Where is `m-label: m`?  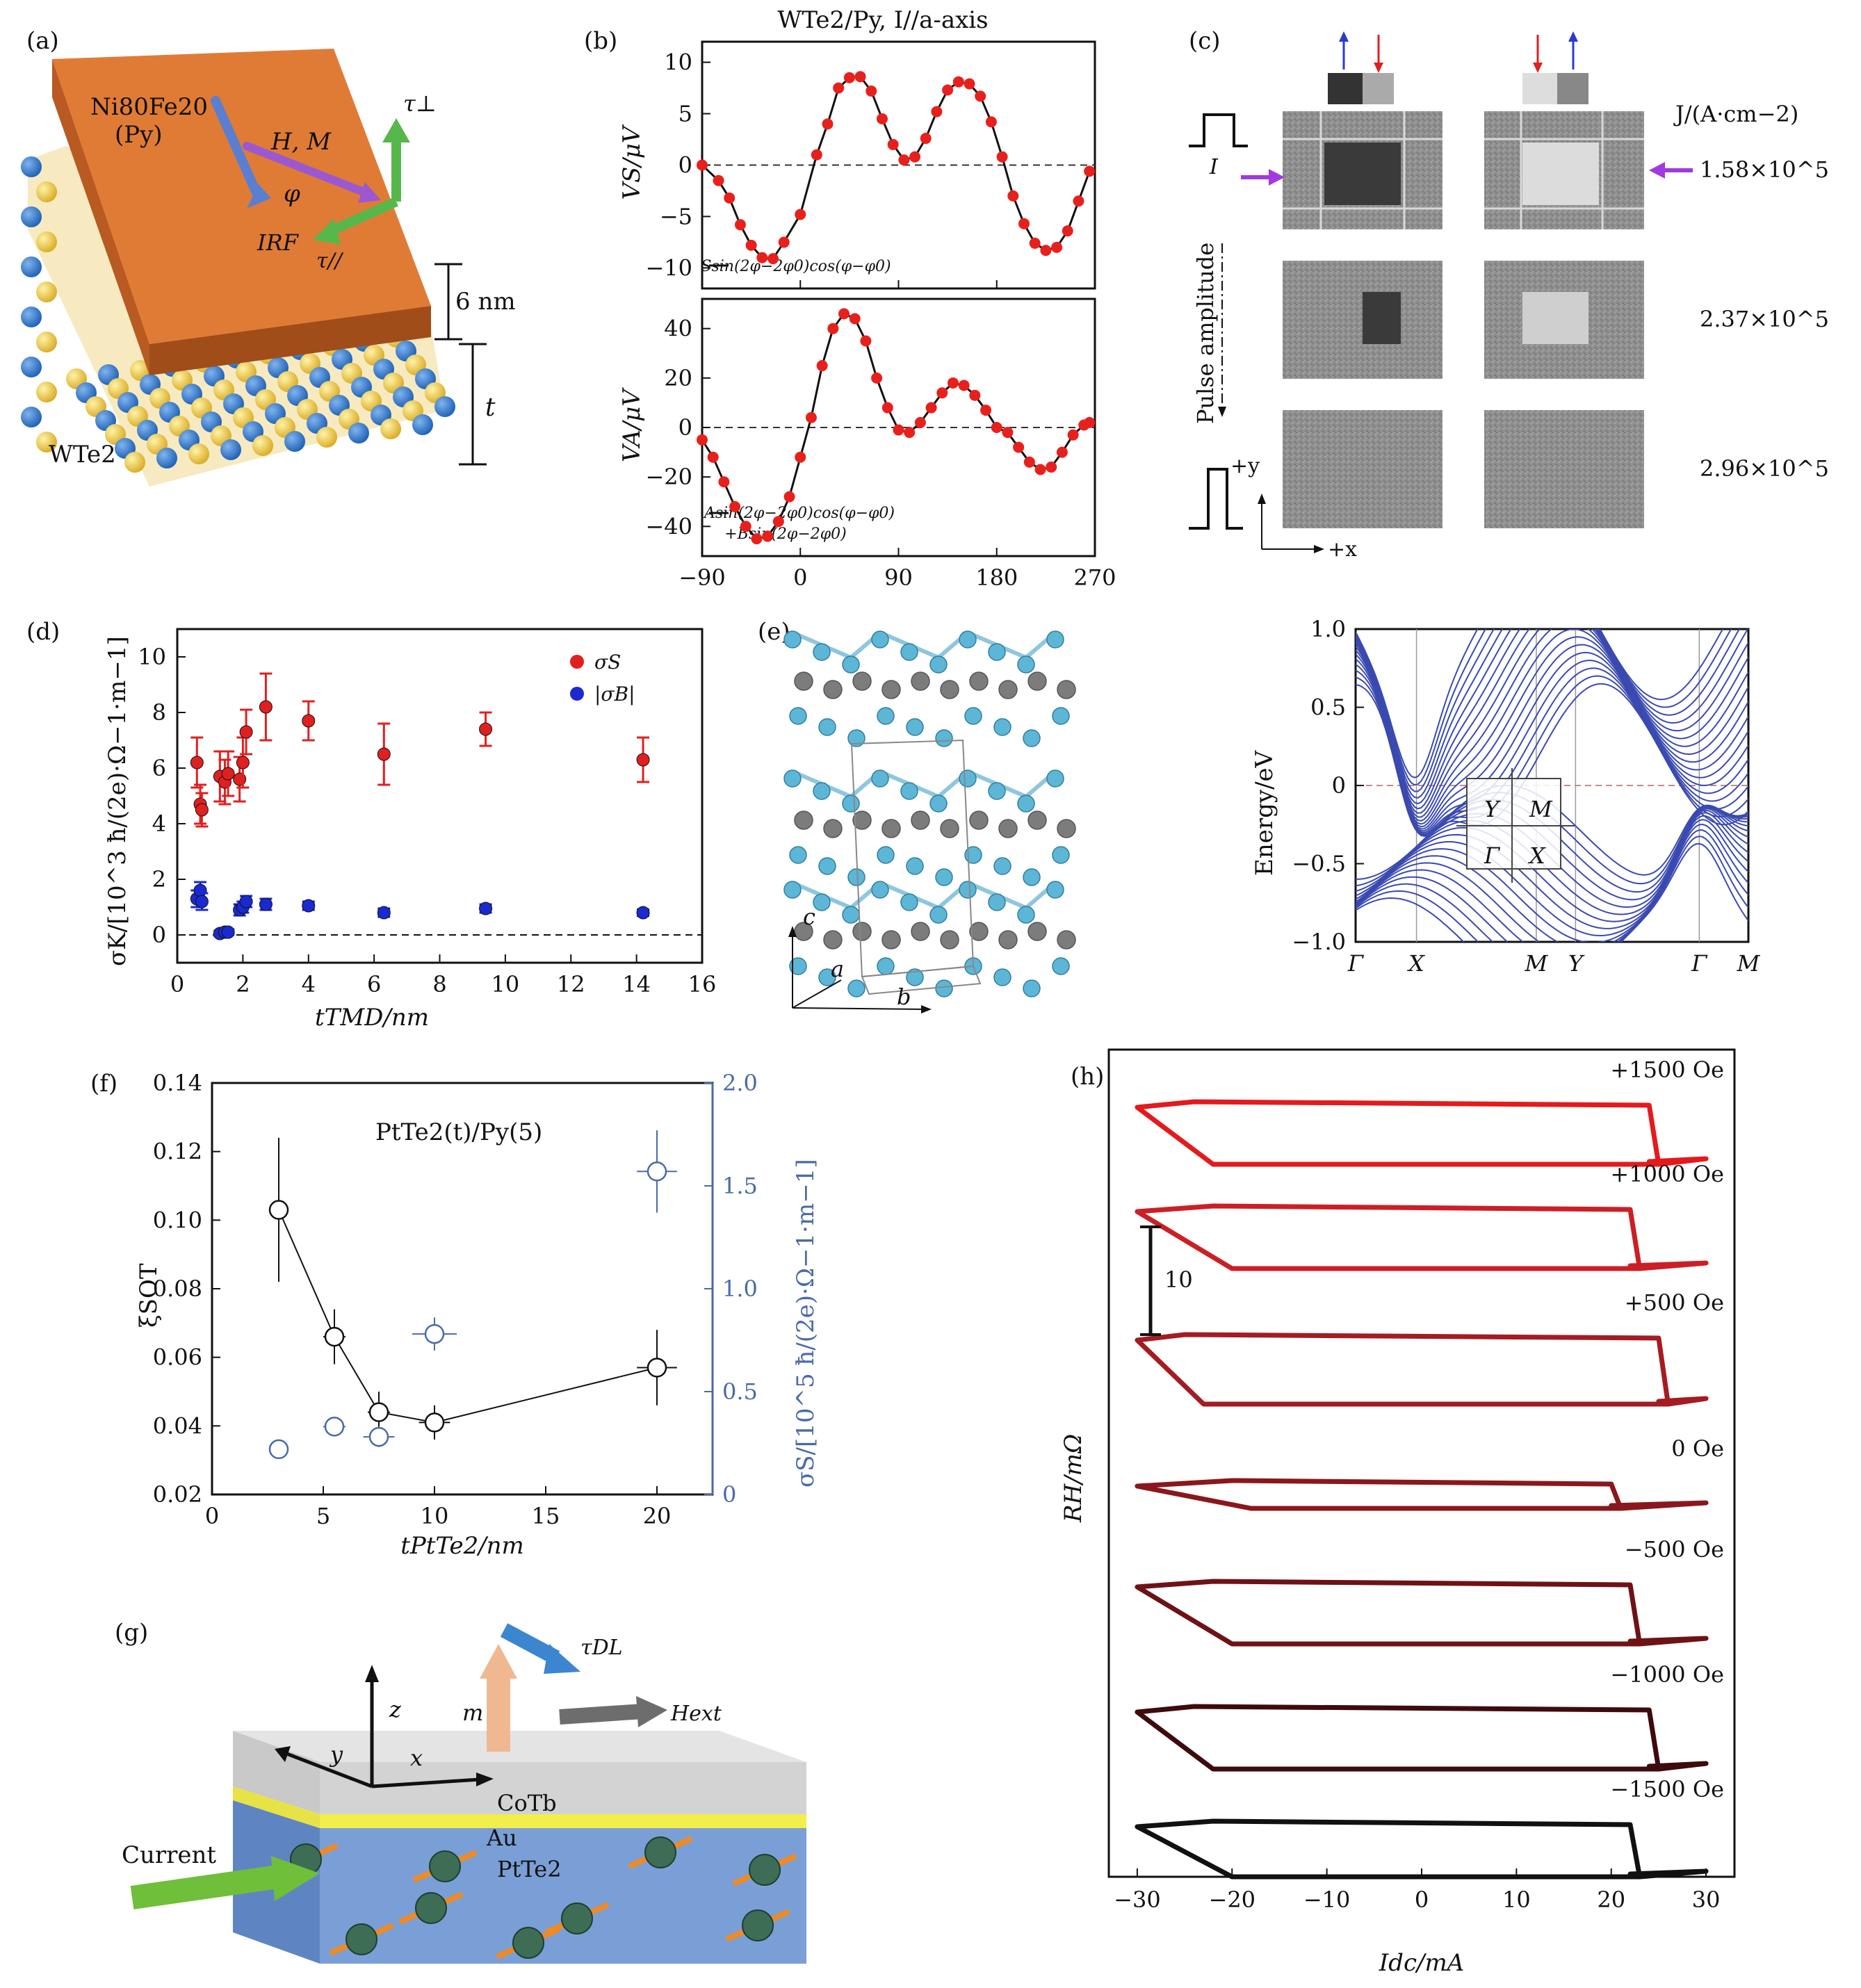
m-label: m is located at coordinates (472, 1713).